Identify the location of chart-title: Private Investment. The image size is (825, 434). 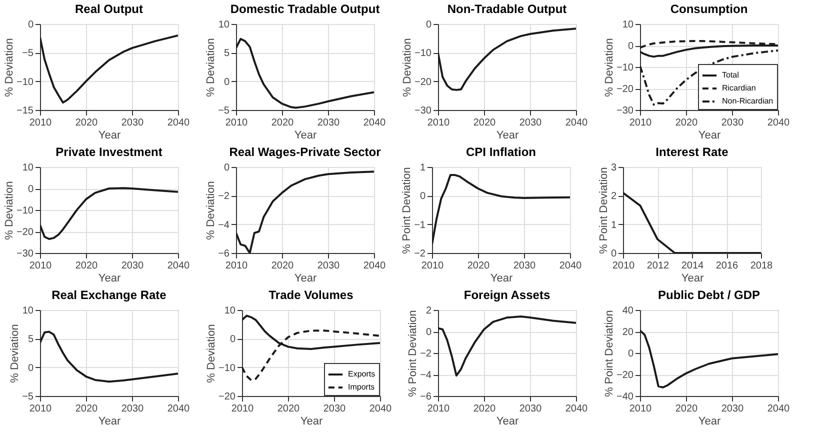
(109, 152).